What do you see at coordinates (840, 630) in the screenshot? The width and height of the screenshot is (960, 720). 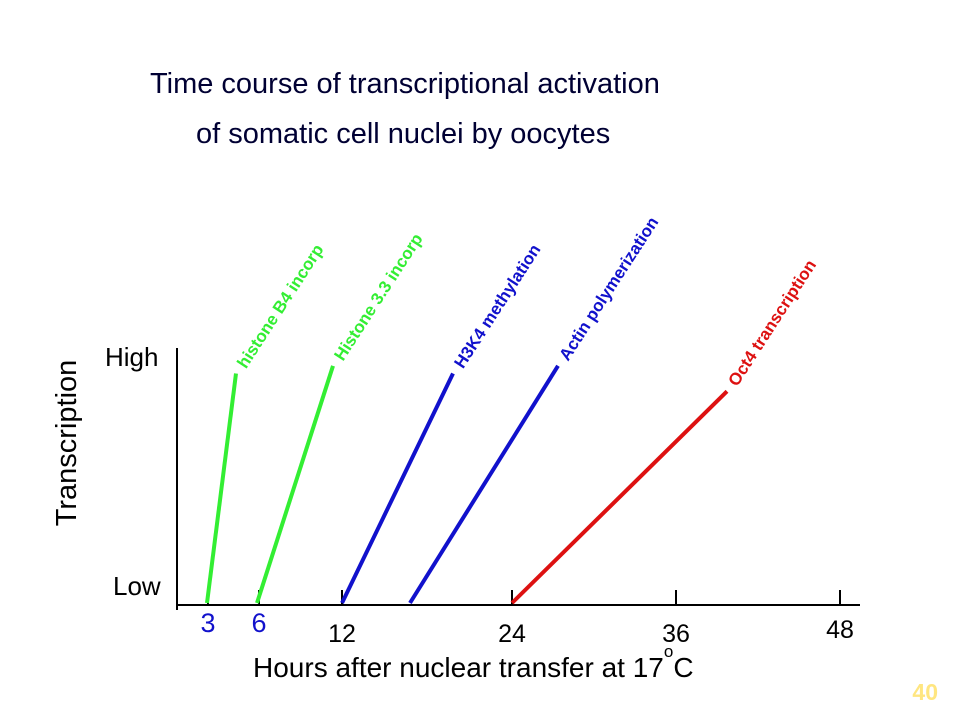 I see `x-tick-label: 48` at bounding box center [840, 630].